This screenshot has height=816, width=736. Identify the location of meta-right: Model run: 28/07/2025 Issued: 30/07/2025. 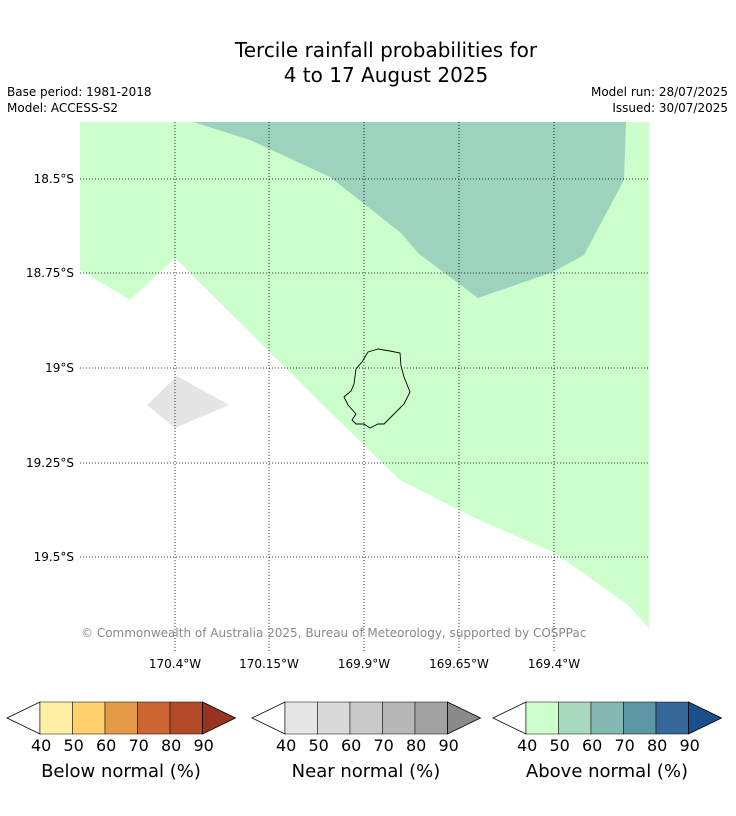
(659, 100).